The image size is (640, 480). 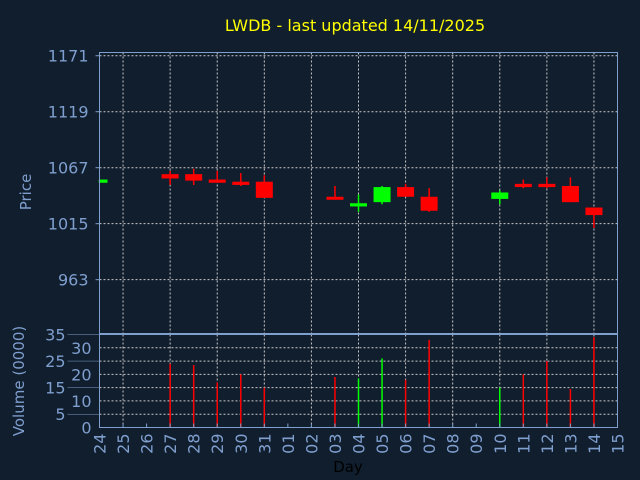 What do you see at coordinates (68, 112) in the screenshot?
I see `price-tick-label: 1119` at bounding box center [68, 112].